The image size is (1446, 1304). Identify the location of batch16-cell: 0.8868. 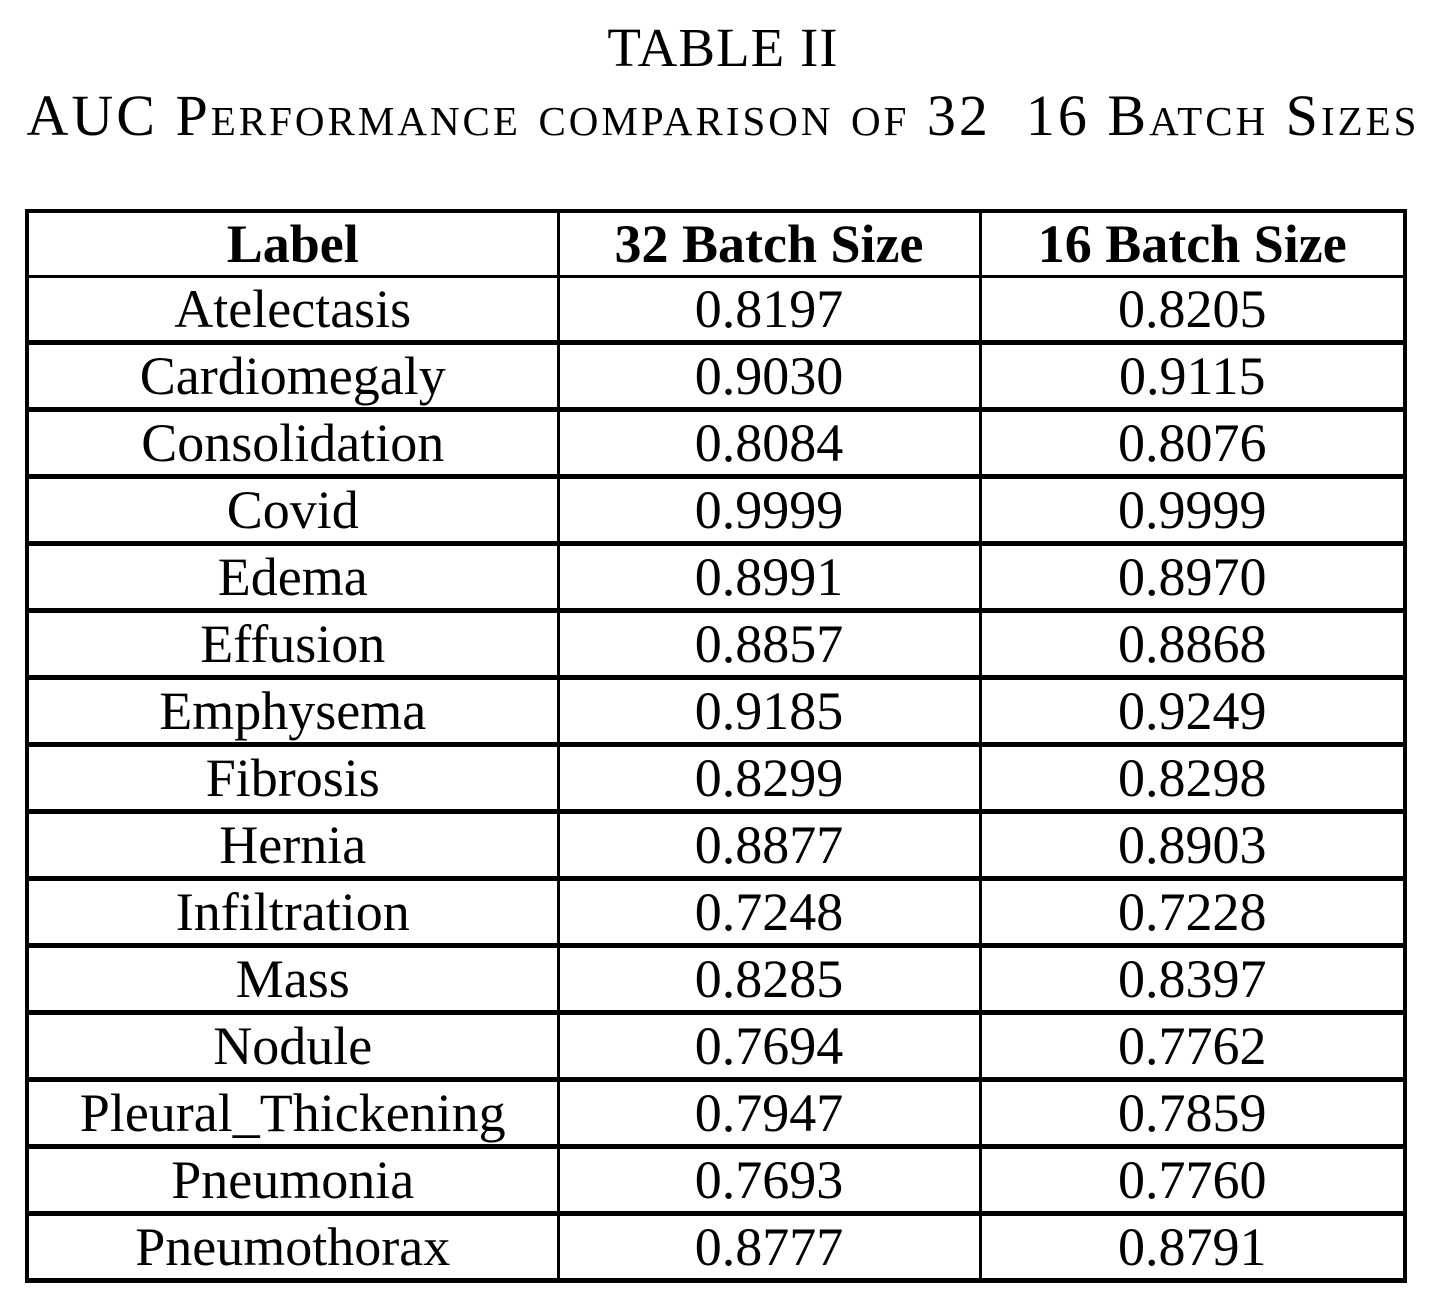
(1192, 644).